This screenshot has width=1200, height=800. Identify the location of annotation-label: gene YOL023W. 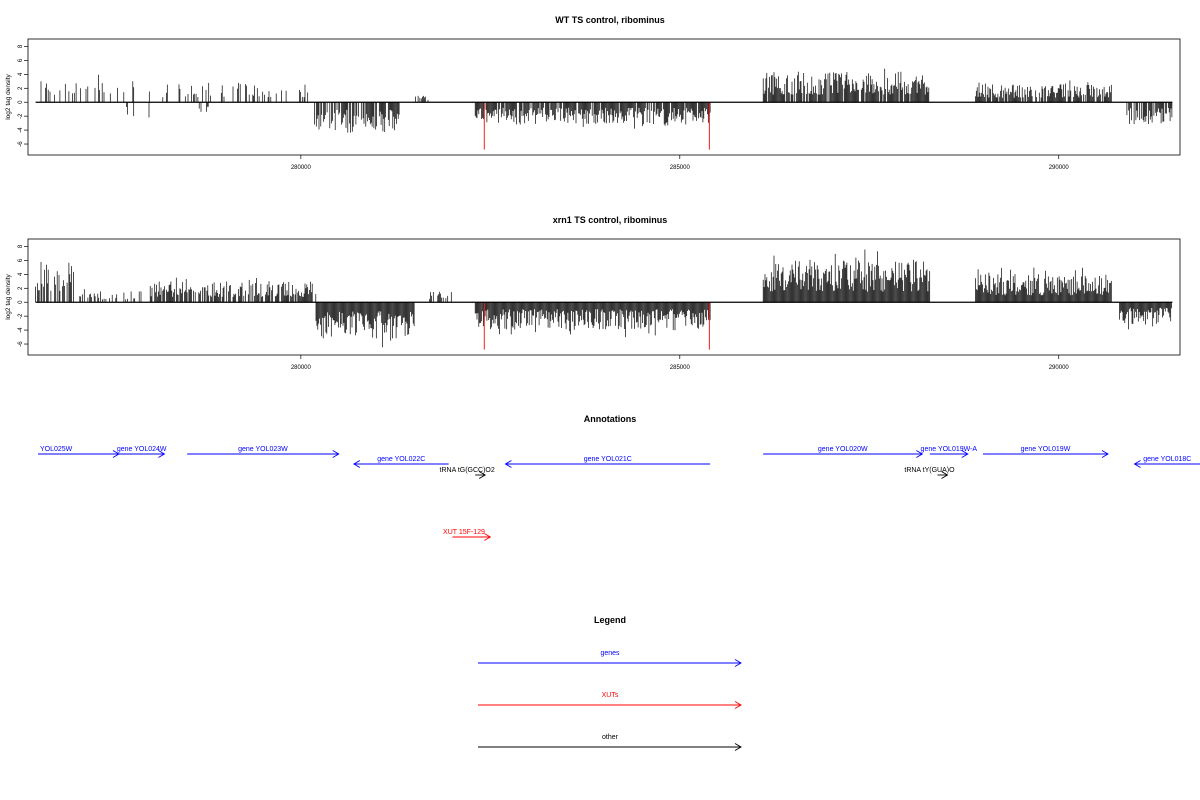
(263, 449).